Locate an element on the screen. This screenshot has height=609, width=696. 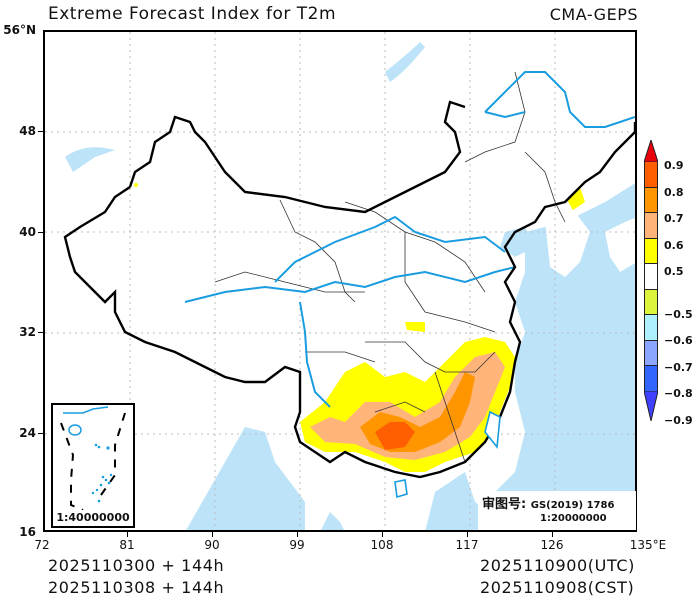
colorbar is located at coordinates (651, 280).